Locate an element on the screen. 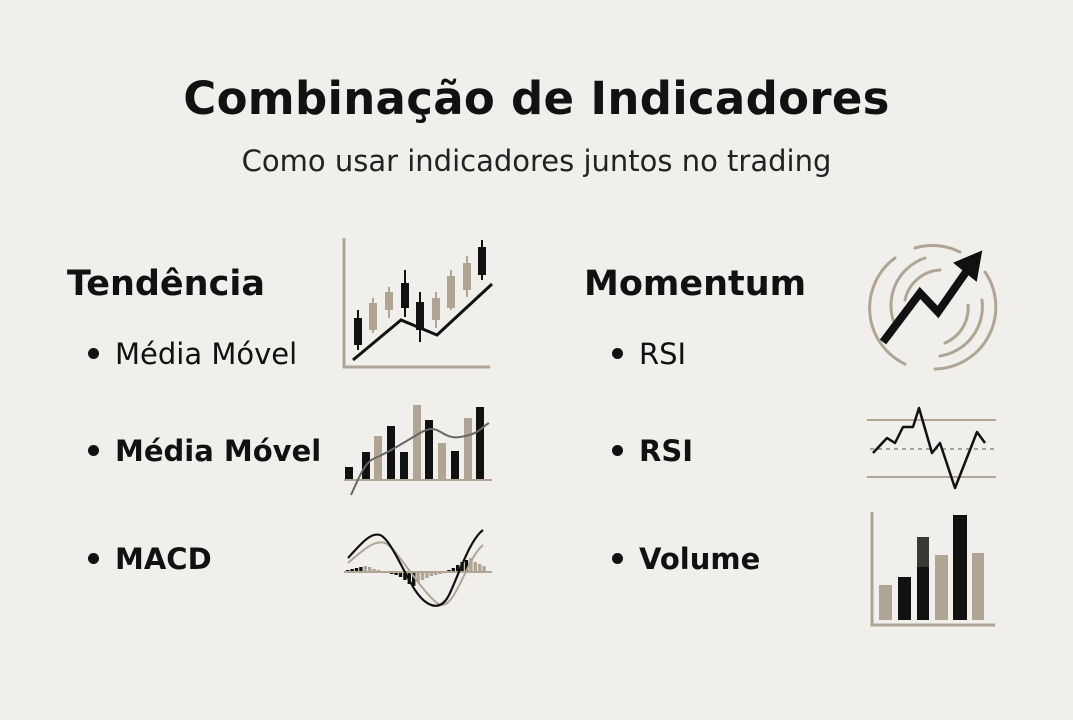 The width and height of the screenshot is (1073, 720). heading-tendencia: Tendência is located at coordinates (166, 284).